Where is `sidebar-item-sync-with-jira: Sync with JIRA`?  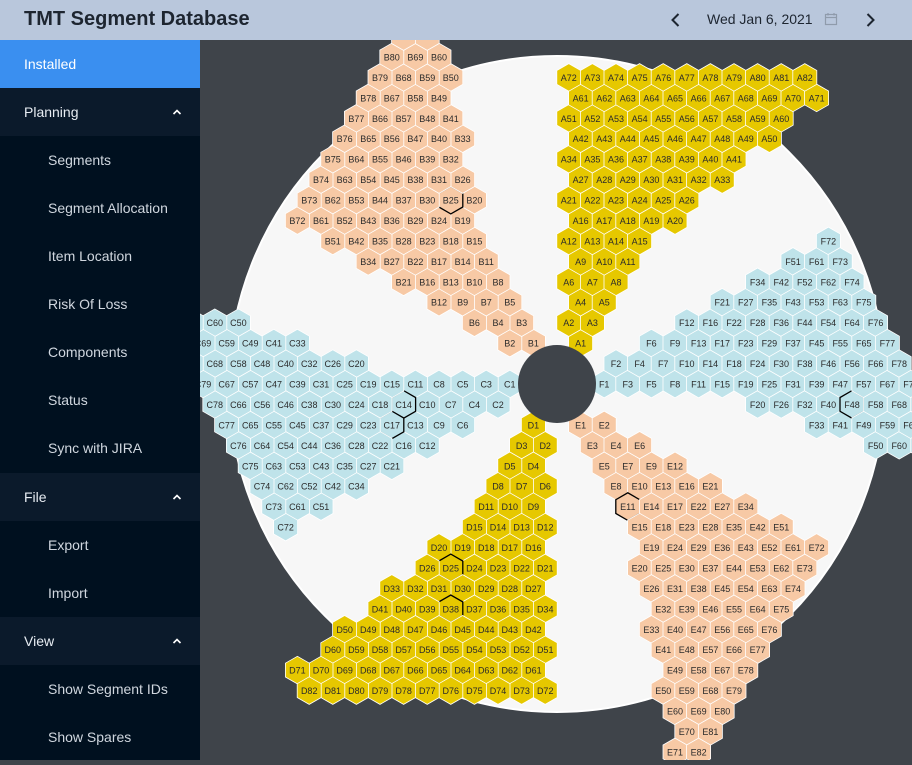
sidebar-item-sync-with-jira: Sync with JIRA is located at coordinates (100, 448).